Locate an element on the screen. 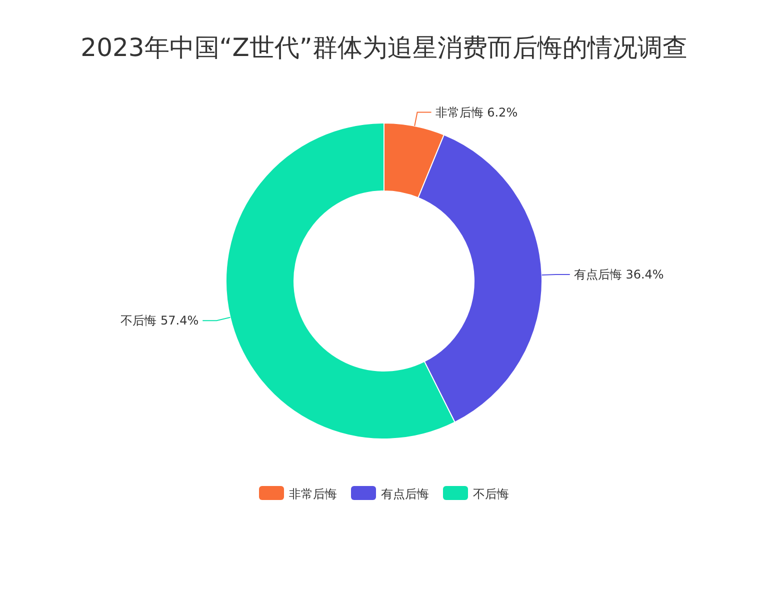 This screenshot has height=610, width=768. slice-label: 有点后悔 is located at coordinates (600, 275).